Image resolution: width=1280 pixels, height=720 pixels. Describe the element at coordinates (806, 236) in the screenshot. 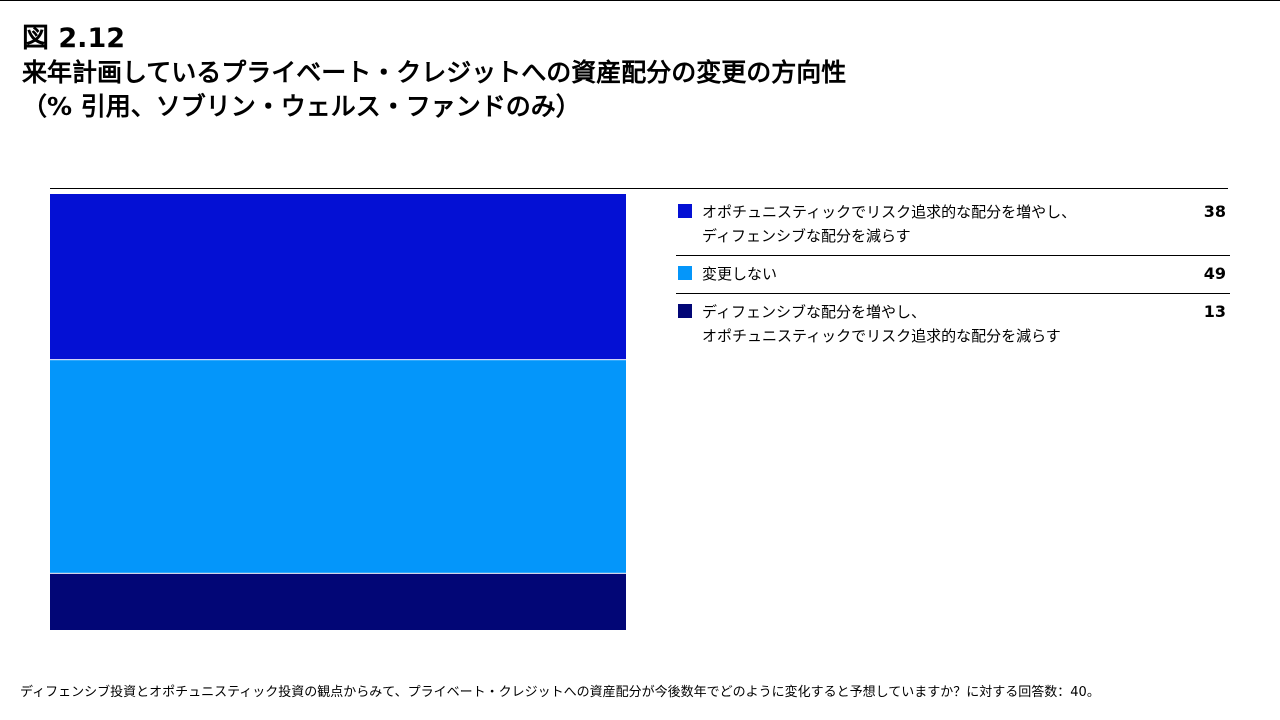

I see `legend-label-line: ディフェンシブな配分を減らす` at that location.